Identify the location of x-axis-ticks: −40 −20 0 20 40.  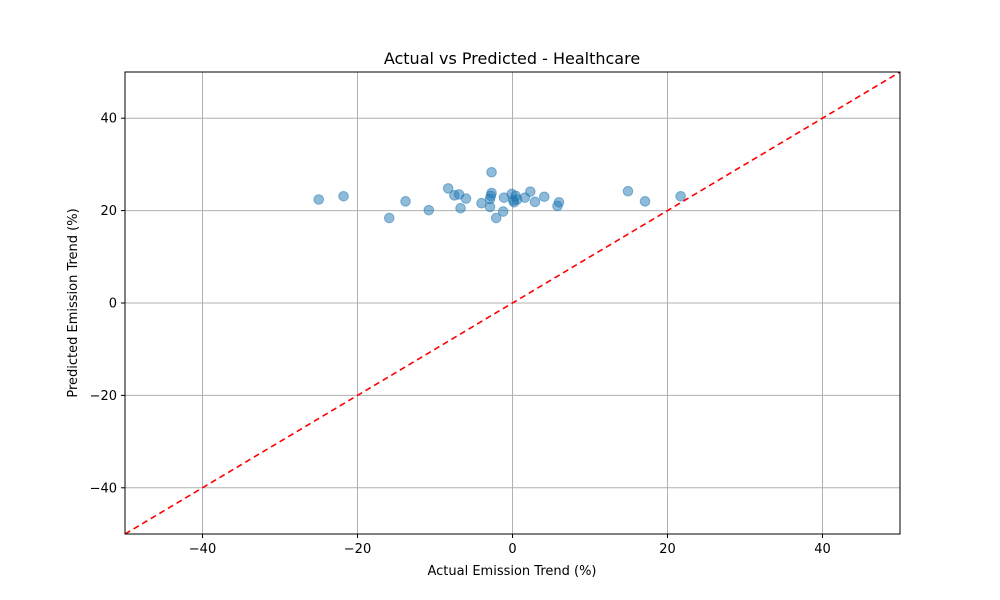
(510, 545).